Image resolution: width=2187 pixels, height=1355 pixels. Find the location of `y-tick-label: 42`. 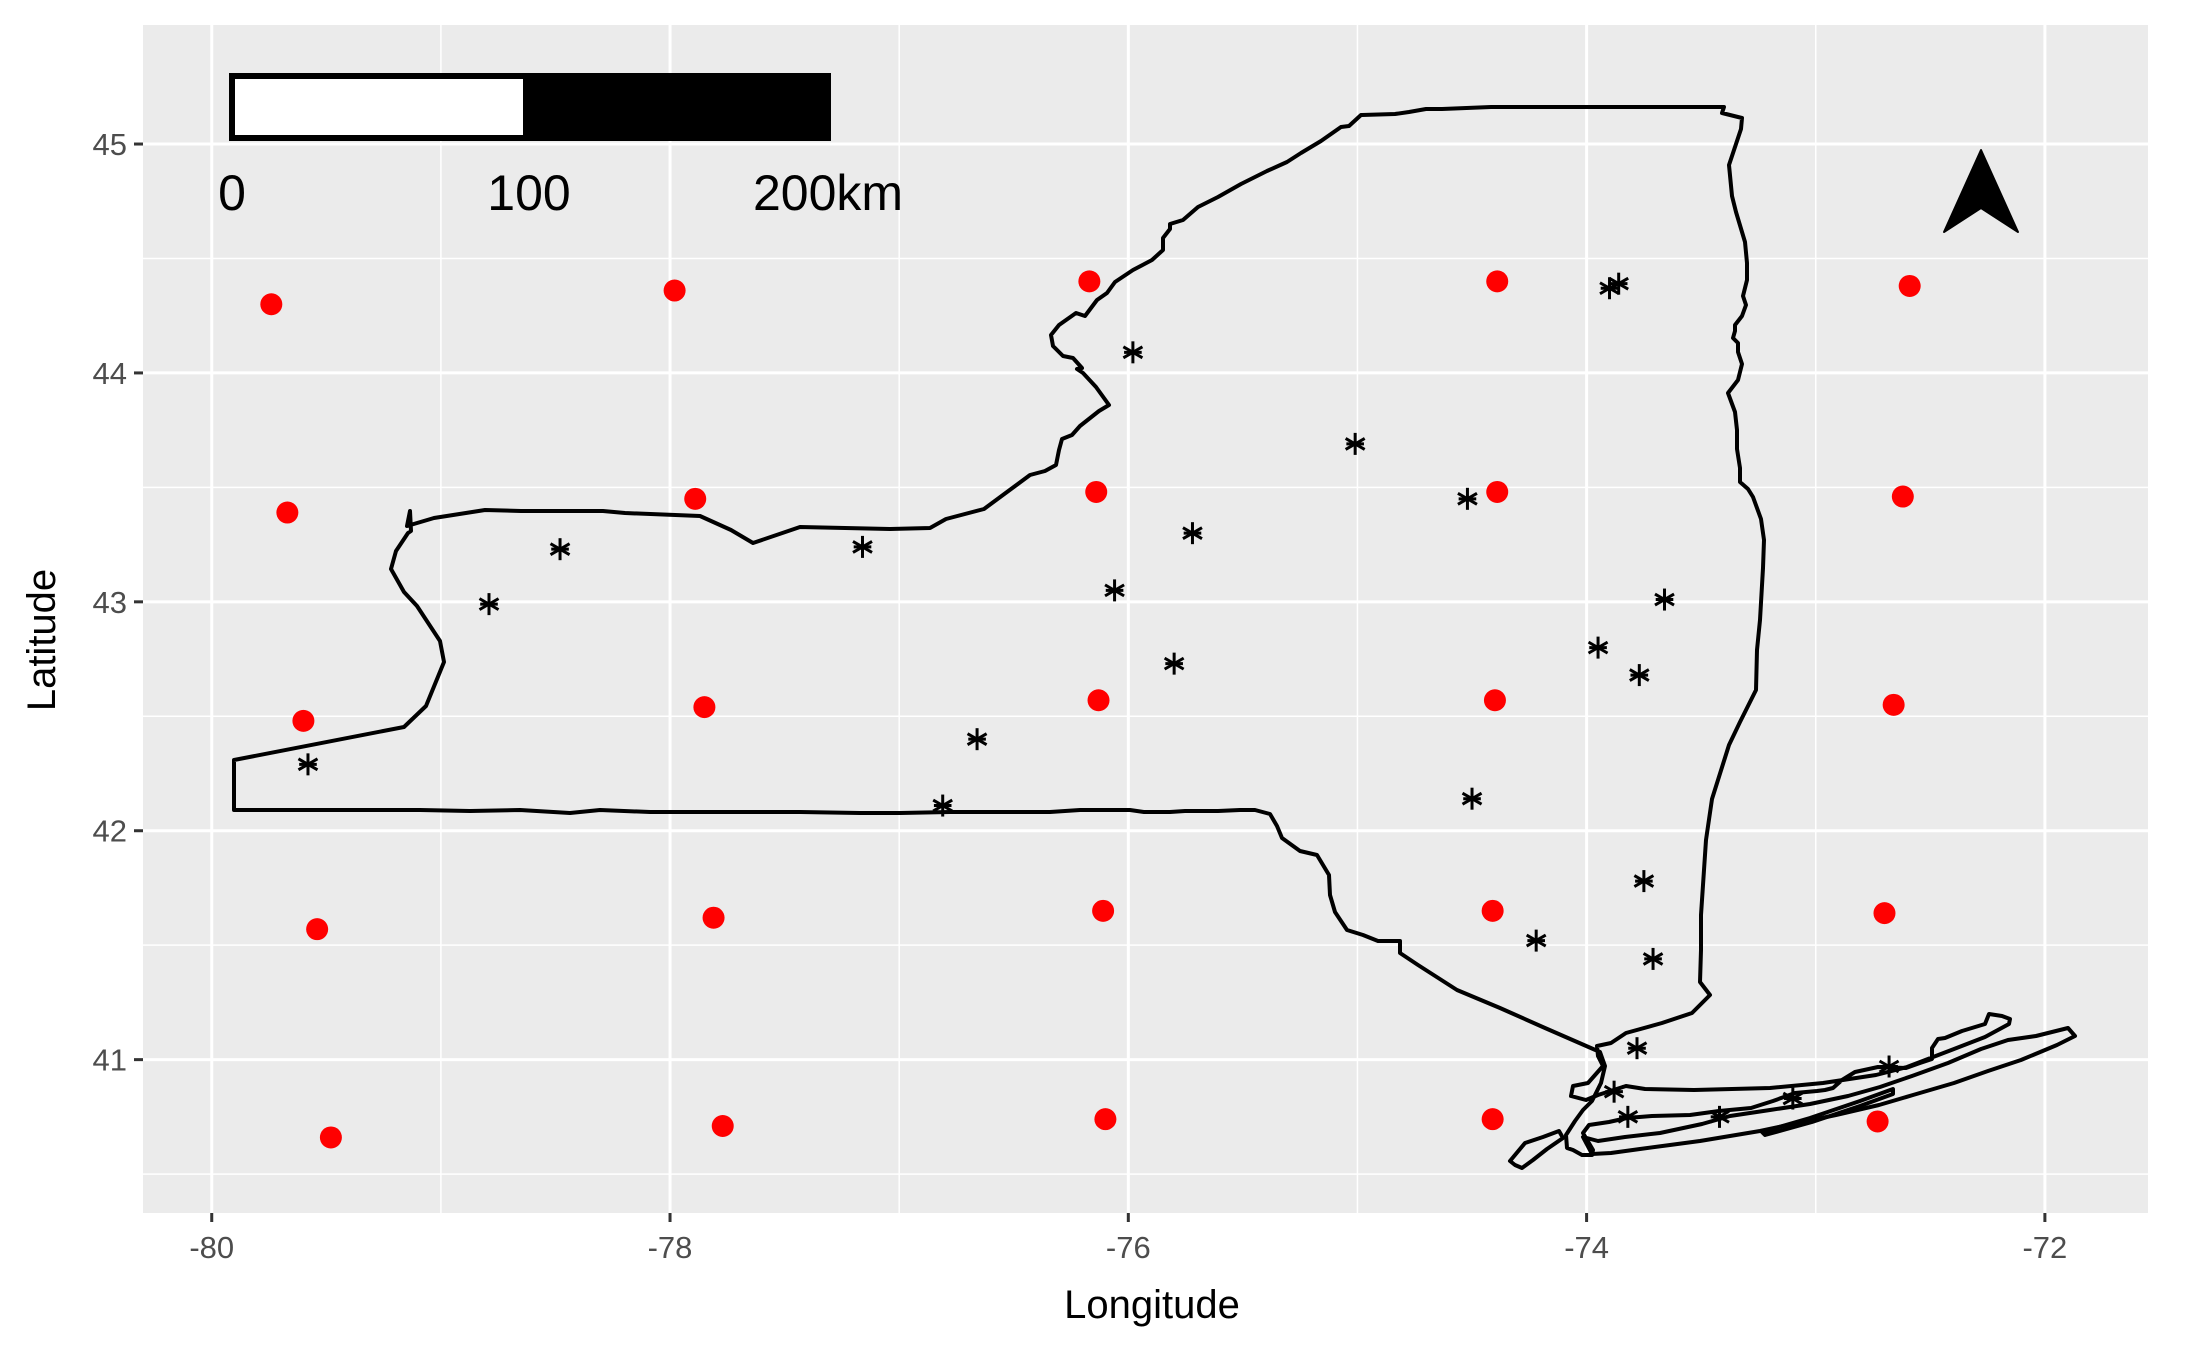

y-tick-label: 42 is located at coordinates (110, 831).